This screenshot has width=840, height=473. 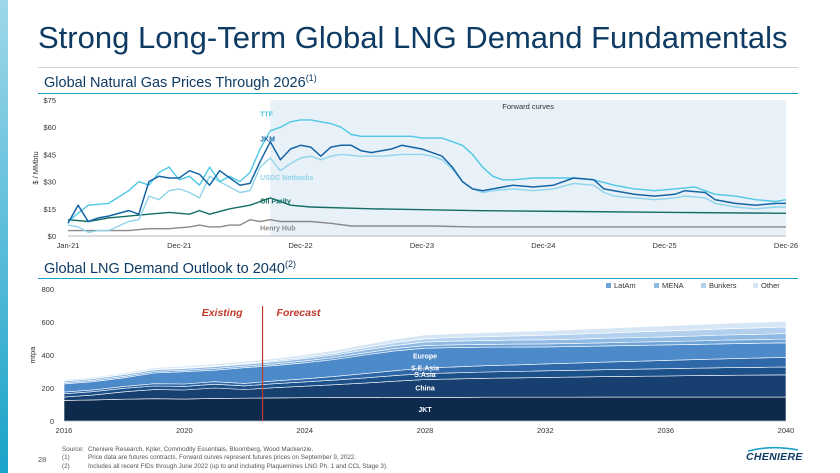 What do you see at coordinates (418, 93) in the screenshot?
I see `price-chart-divider` at bounding box center [418, 93].